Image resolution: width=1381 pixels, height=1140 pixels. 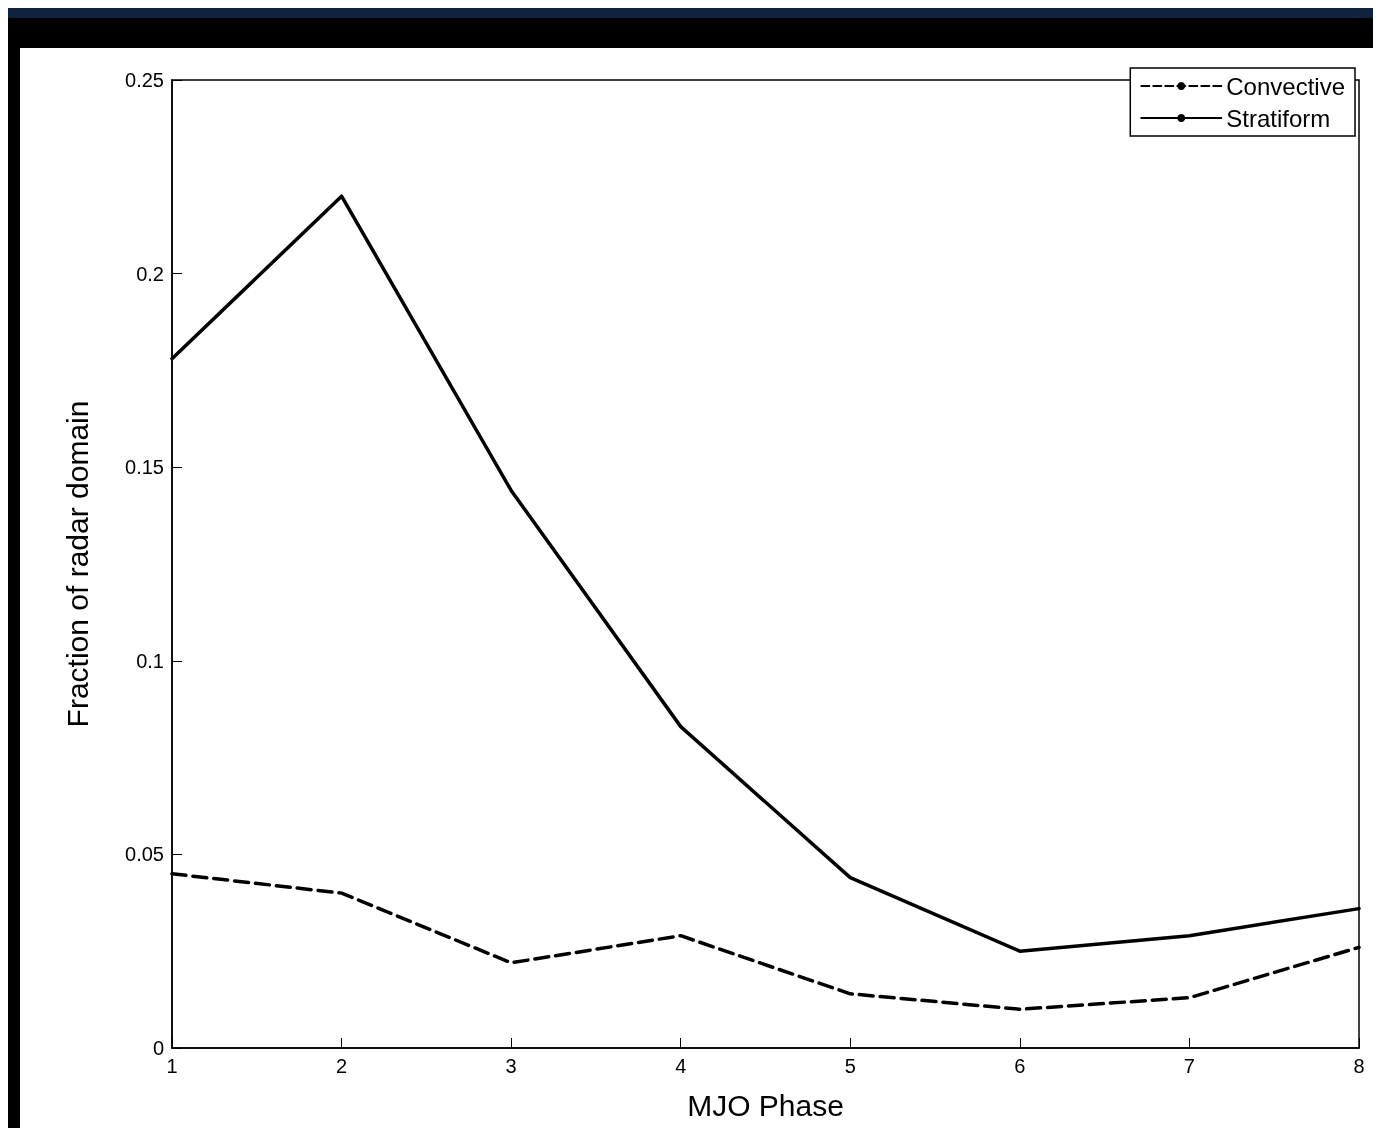 What do you see at coordinates (144, 467) in the screenshot?
I see `y-tick-label: 0.15` at bounding box center [144, 467].